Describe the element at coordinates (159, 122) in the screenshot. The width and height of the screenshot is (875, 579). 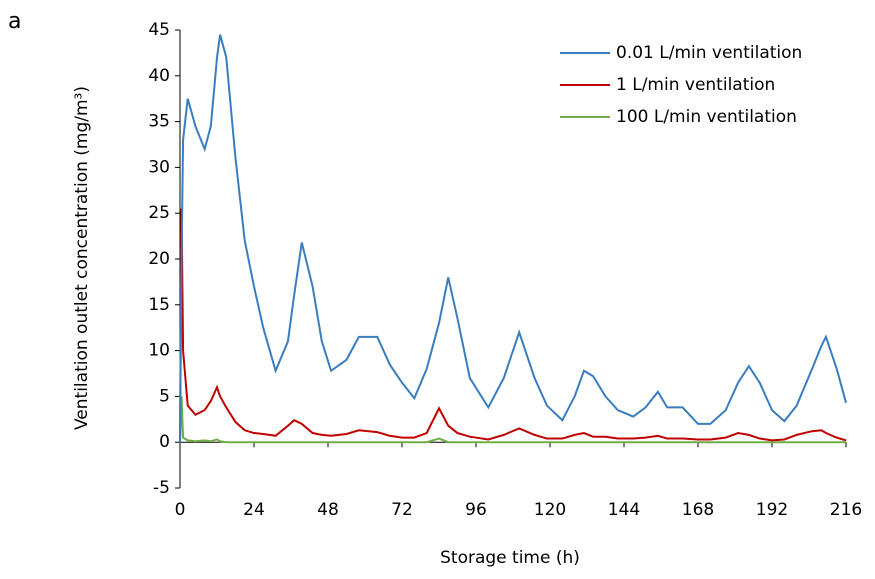
I see `y-tick-label: 35` at that location.